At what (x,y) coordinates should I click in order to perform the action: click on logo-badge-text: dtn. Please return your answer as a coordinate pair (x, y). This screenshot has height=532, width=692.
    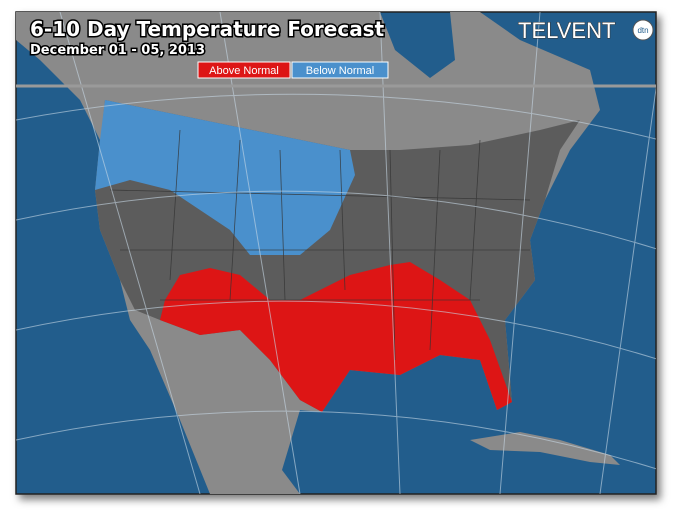
    Looking at the image, I should click on (642, 30).